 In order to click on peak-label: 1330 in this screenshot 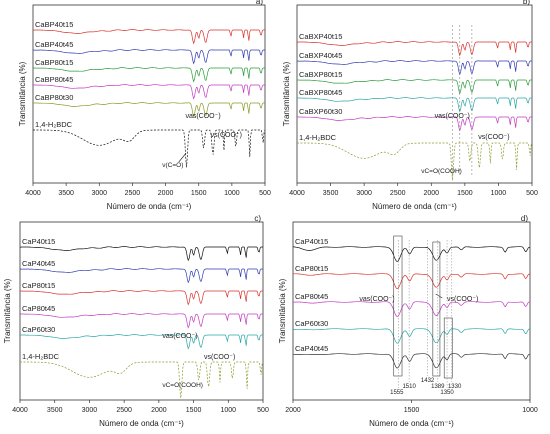, I will do `click(455, 387)`.